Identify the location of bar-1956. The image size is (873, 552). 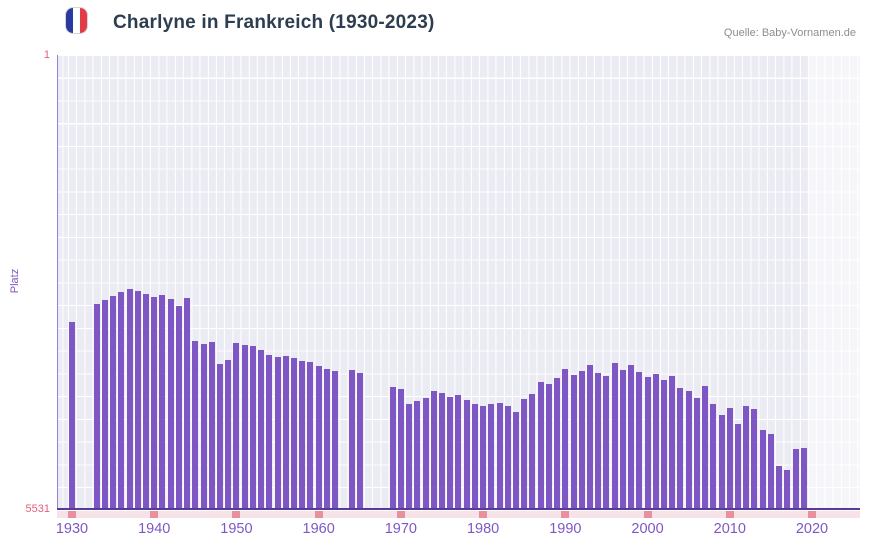
(285, 433).